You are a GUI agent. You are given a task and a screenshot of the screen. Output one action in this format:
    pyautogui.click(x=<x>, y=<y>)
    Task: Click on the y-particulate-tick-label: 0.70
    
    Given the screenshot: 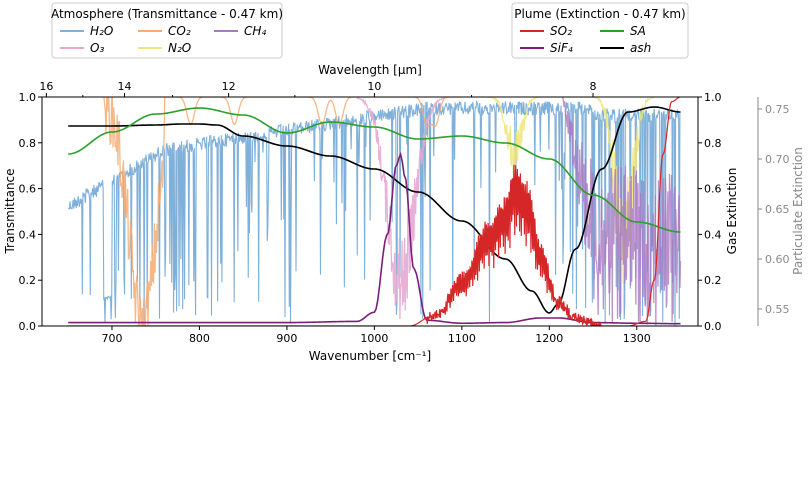 What is the action you would take?
    pyautogui.click(x=777, y=159)
    